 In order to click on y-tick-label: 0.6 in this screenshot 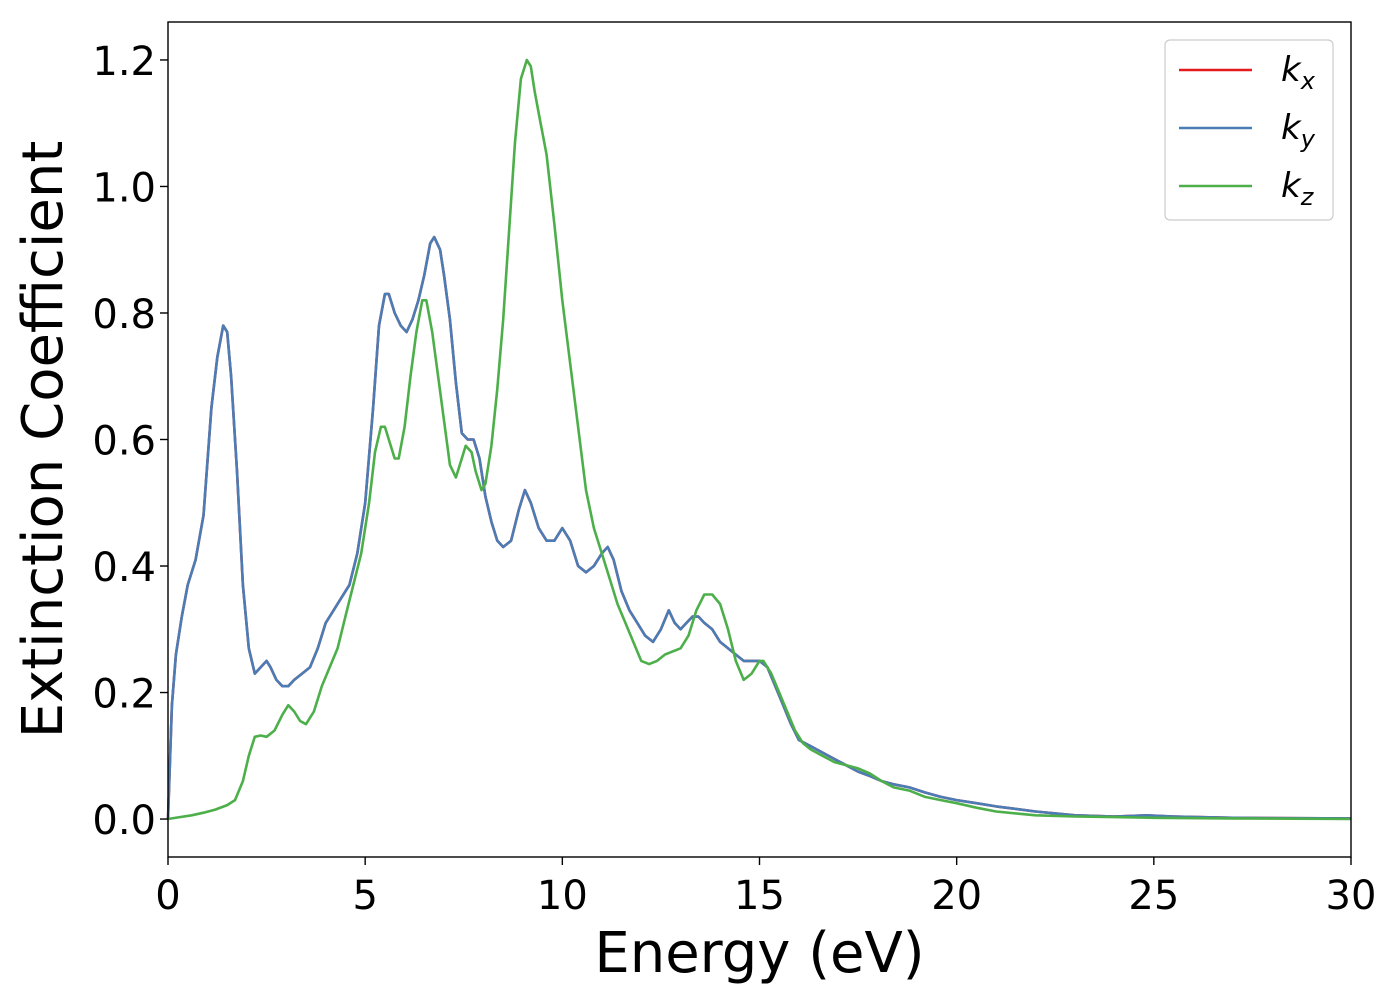, I will do `click(124, 442)`.